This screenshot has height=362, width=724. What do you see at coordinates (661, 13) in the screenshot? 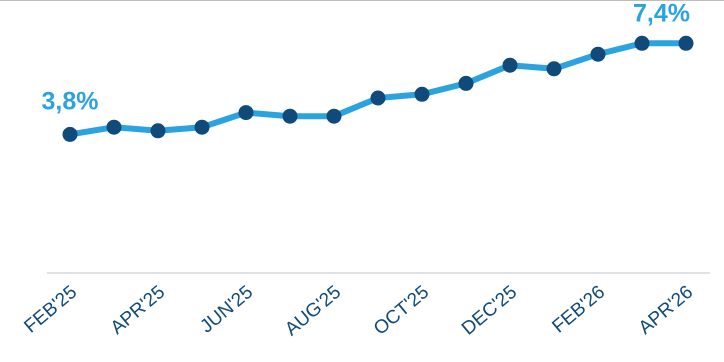
I see `data-label: 7,4%` at bounding box center [661, 13].